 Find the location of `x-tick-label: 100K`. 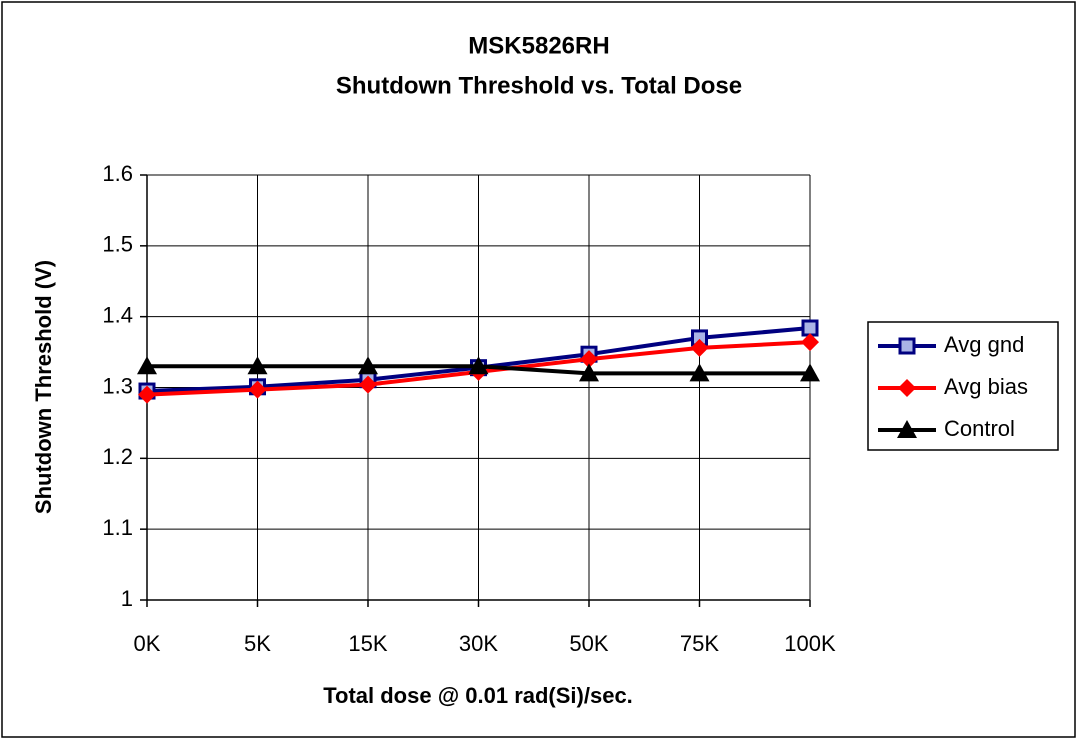

x-tick-label: 100K is located at coordinates (810, 643).